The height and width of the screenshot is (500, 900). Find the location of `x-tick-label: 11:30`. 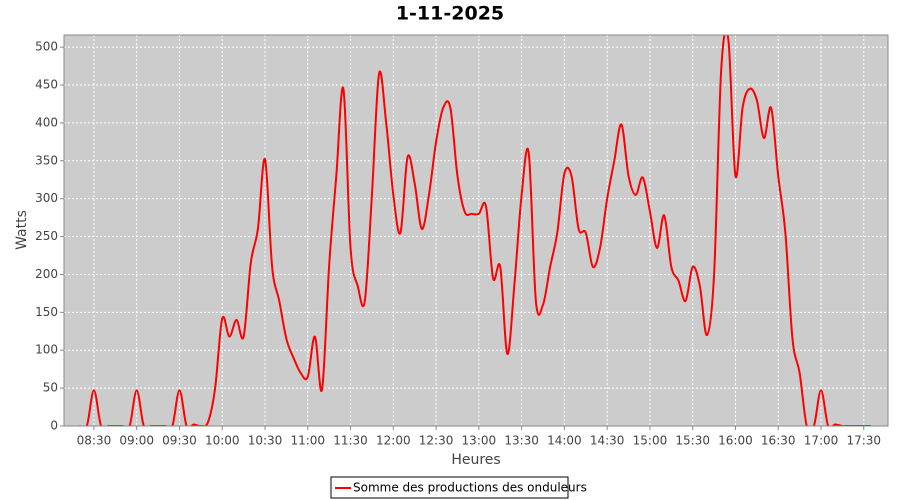

x-tick-label: 11:30 is located at coordinates (350, 441).